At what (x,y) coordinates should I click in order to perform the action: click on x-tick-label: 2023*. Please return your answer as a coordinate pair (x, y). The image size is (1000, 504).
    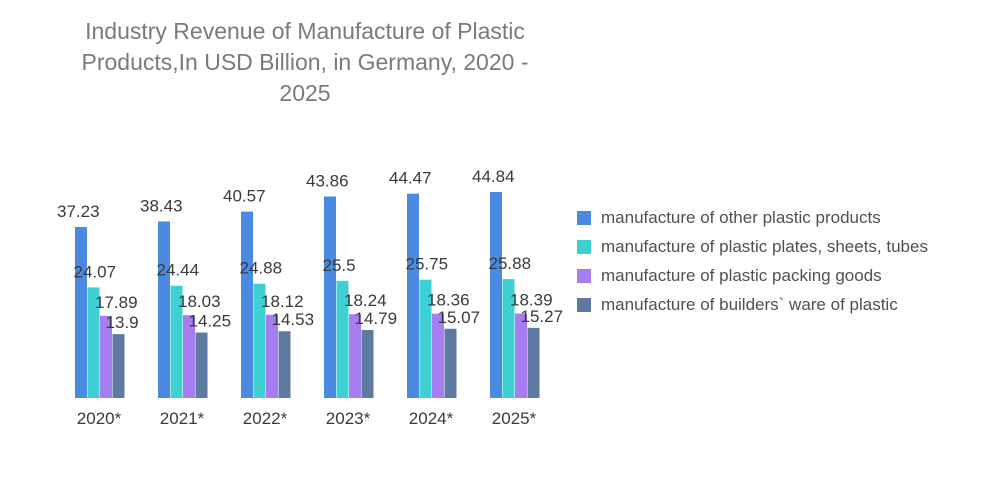
    Looking at the image, I should click on (348, 418).